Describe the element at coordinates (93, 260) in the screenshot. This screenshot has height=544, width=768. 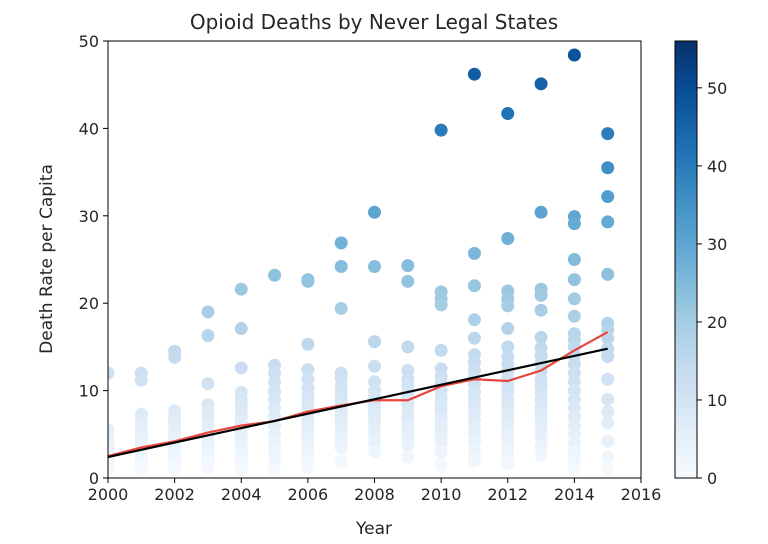
I see `y-axis: 0 10 20 30 40 50` at that location.